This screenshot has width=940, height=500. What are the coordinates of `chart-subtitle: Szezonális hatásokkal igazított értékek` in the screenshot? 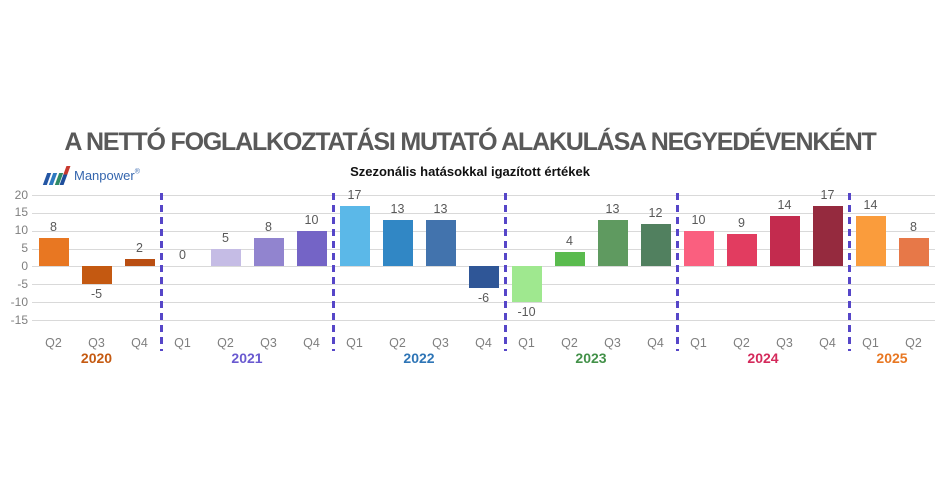 It's located at (470, 171).